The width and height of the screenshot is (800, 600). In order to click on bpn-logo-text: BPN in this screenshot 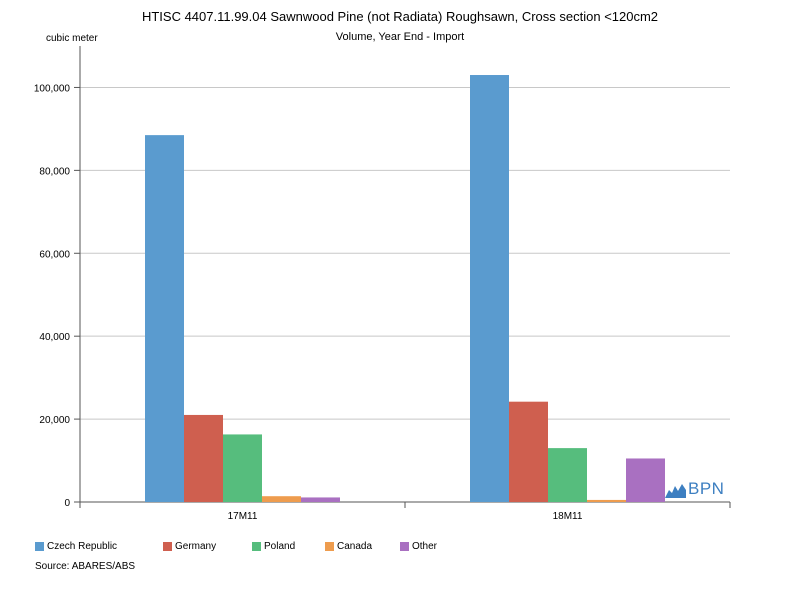, I will do `click(706, 488)`.